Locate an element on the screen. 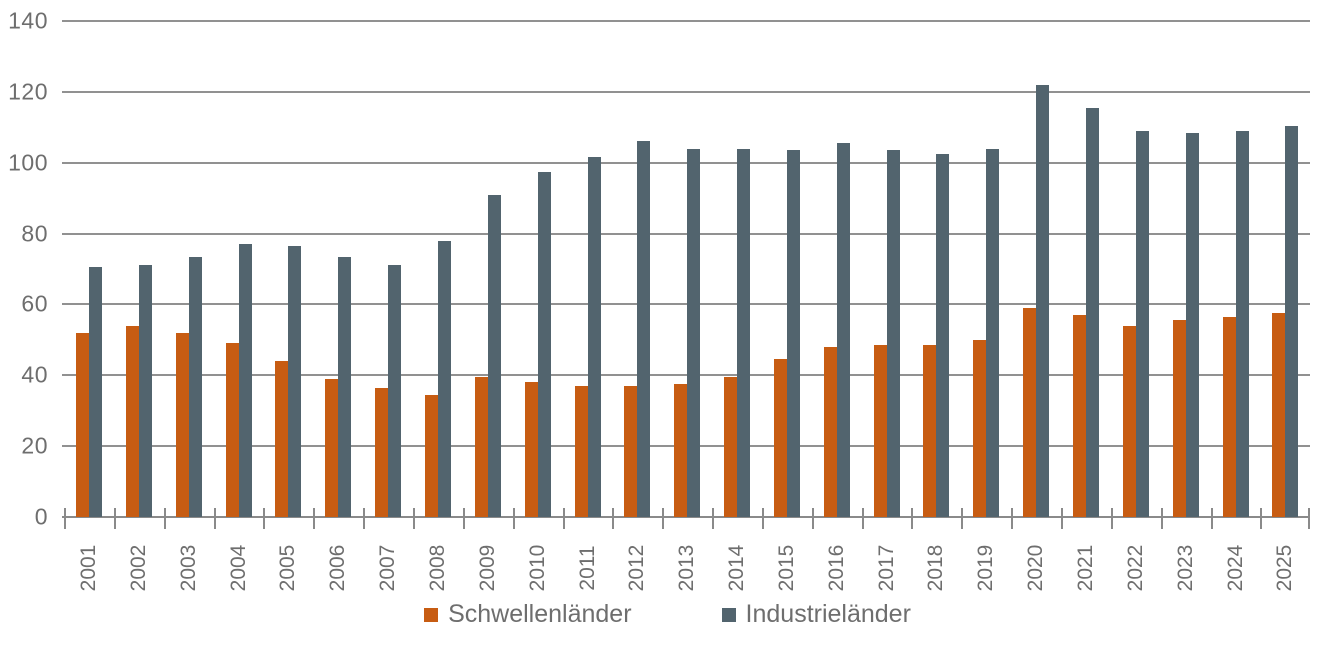 The image size is (1335, 646). bar-2022-schwellenlaender is located at coordinates (1129, 421).